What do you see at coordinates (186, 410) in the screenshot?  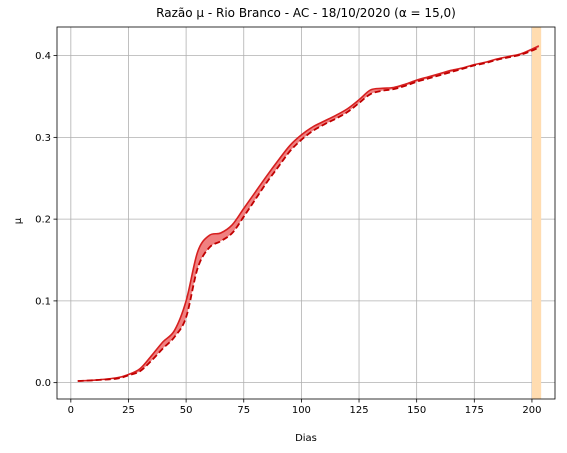 I see `x-tick-label: 50` at bounding box center [186, 410].